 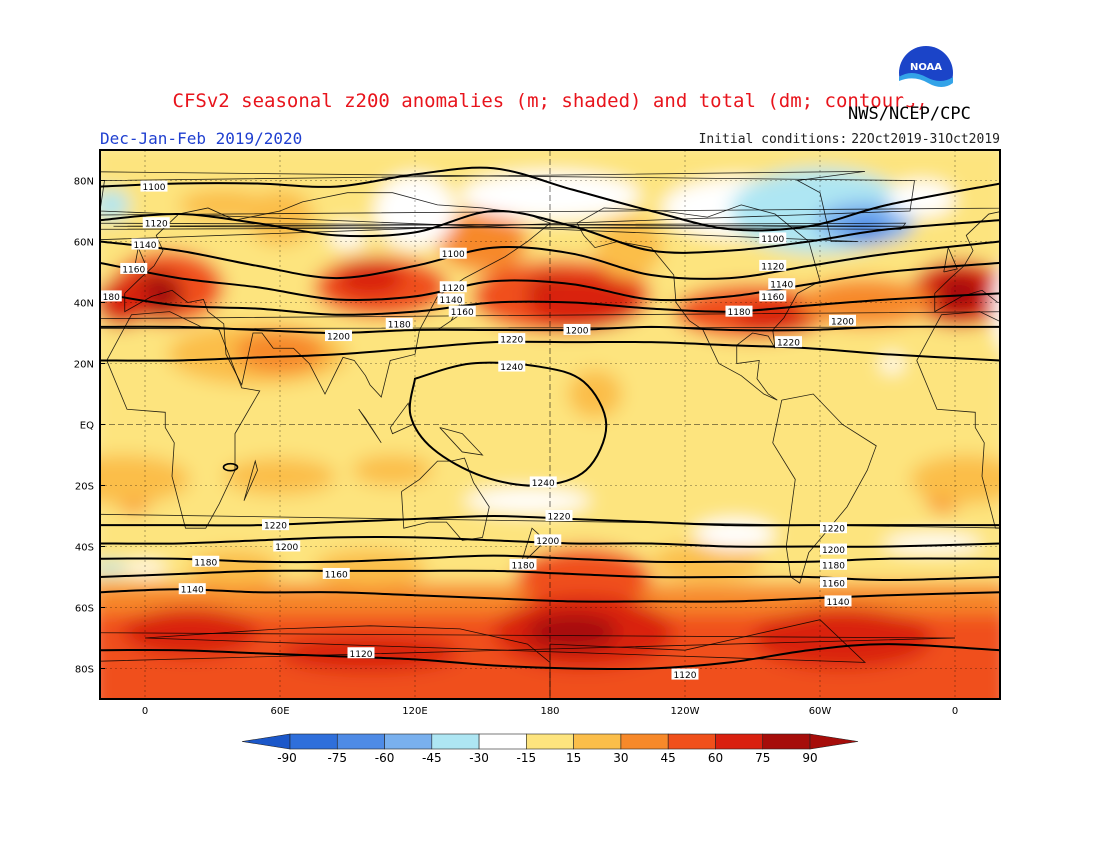 What do you see at coordinates (84, 365) in the screenshot?
I see `lat-label: 20N` at bounding box center [84, 365].